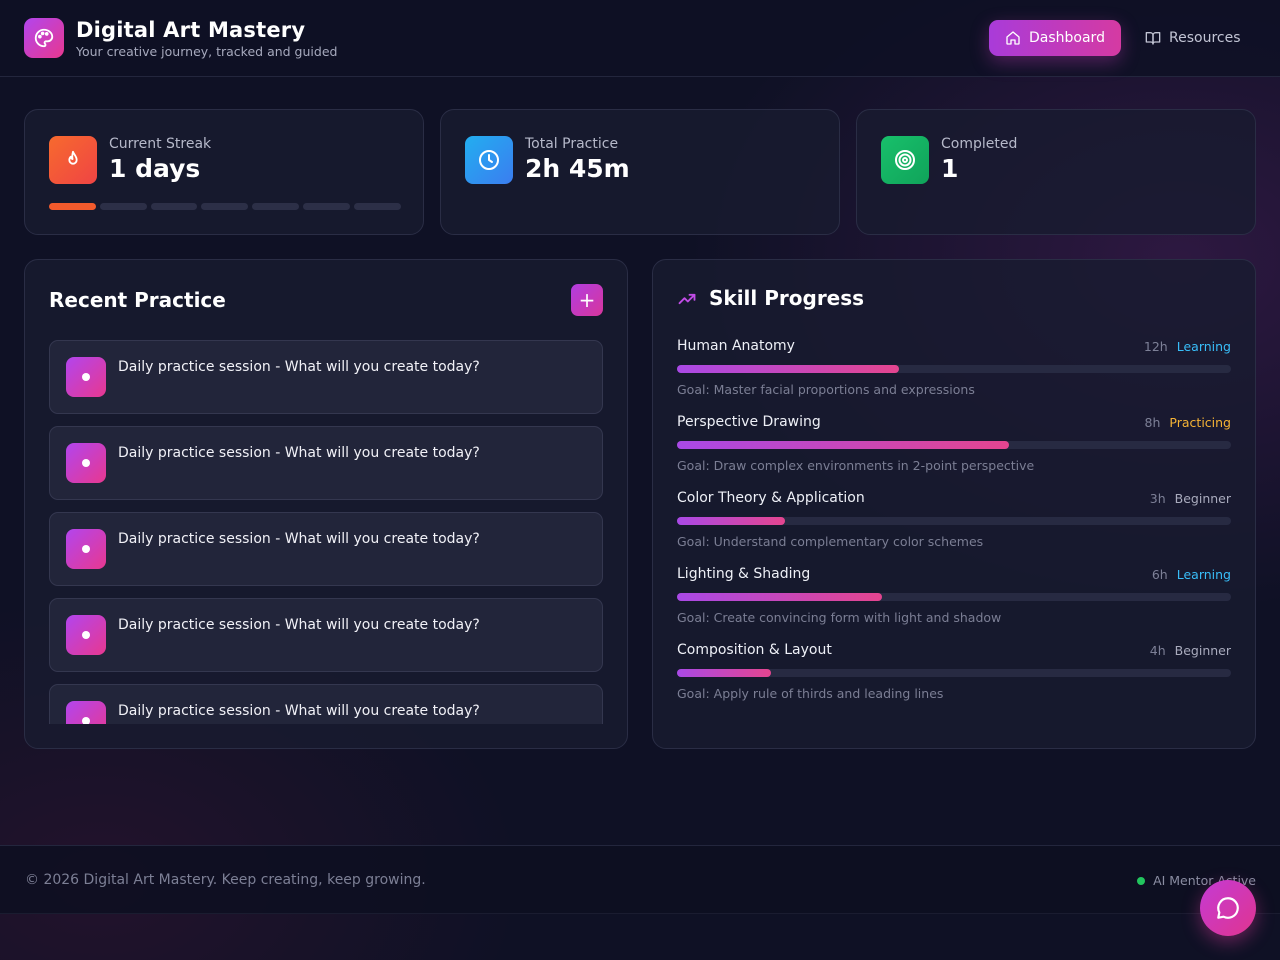 This screenshot has height=960, width=1280. I want to click on streak-progress, so click(225, 206).